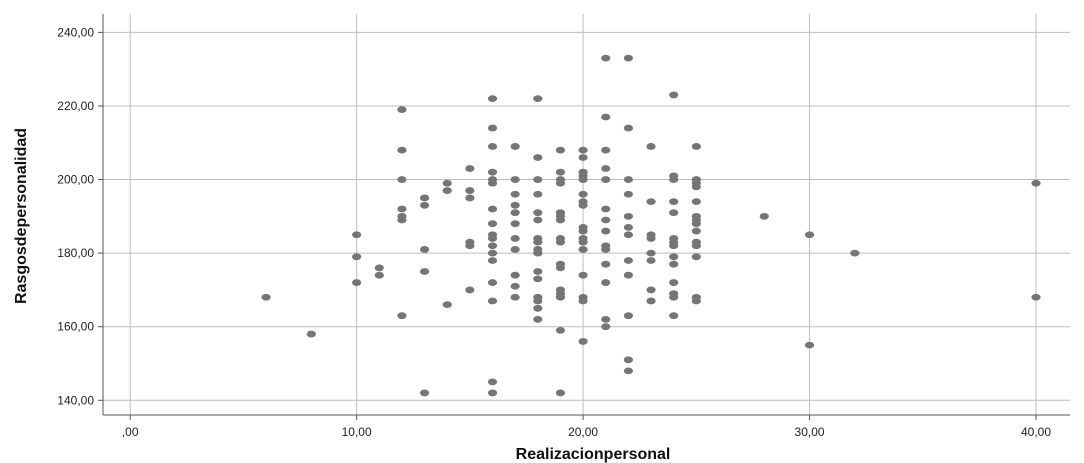 The width and height of the screenshot is (1084, 463). What do you see at coordinates (21, 216) in the screenshot?
I see `y-axis-title: Rasgosdepersonalidad` at bounding box center [21, 216].